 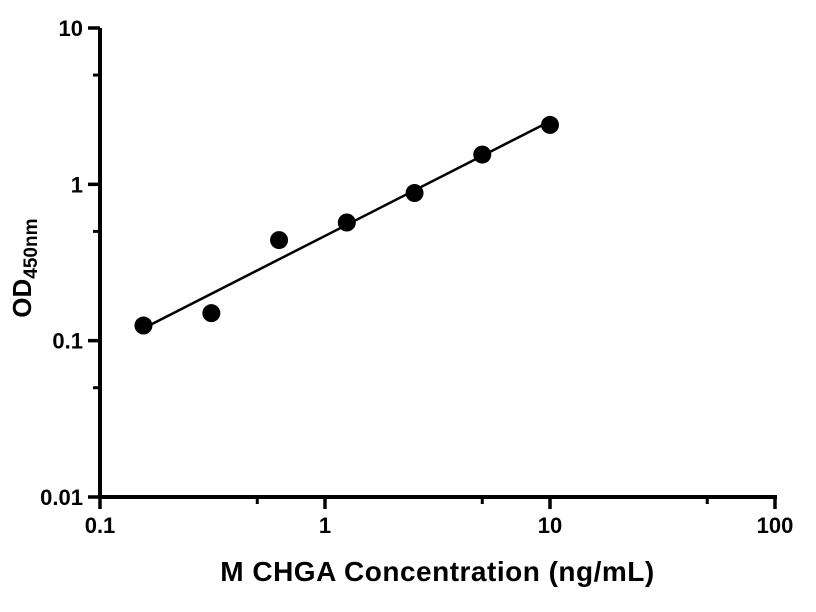 I want to click on y-tick-label: 0.1, so click(x=67, y=341).